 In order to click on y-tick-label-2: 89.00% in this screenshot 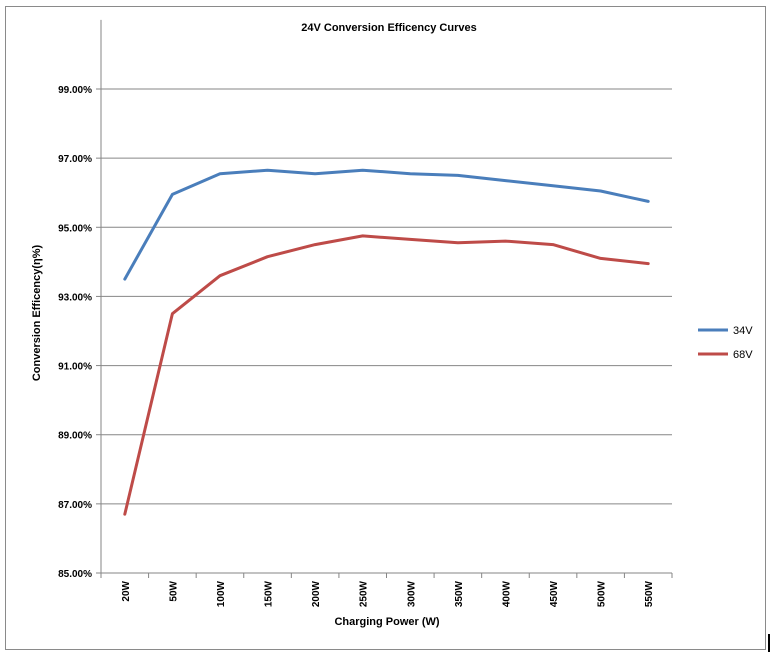, I will do `click(75, 436)`.